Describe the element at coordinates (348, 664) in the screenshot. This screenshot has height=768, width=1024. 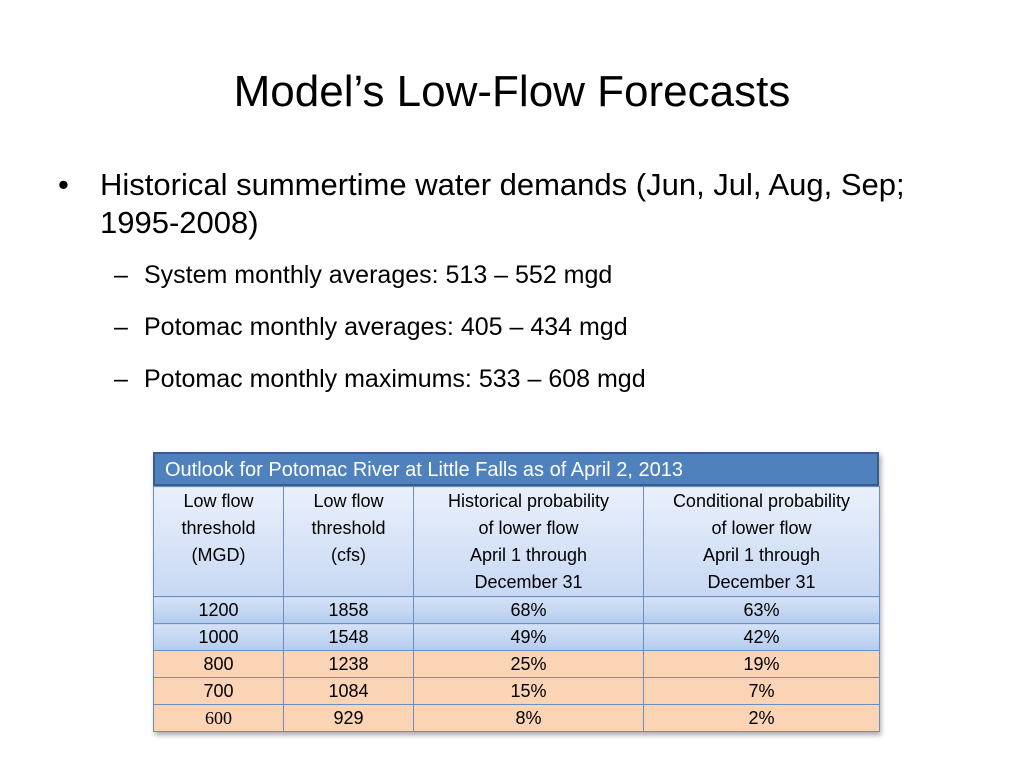
I see `cell-cfs: 1238` at that location.